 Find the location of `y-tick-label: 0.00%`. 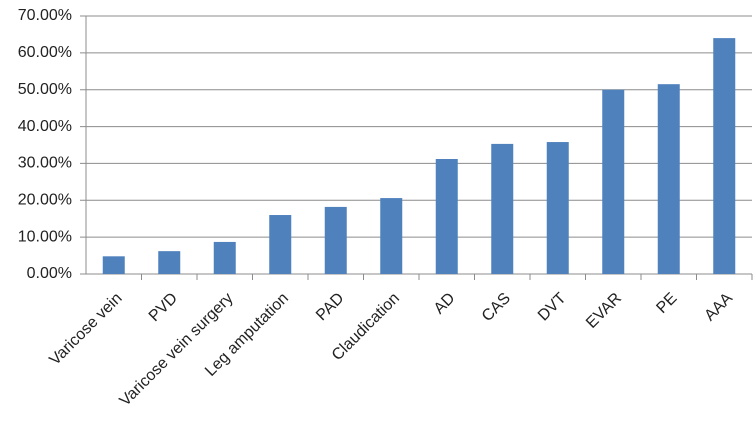

y-tick-label: 0.00% is located at coordinates (49, 273).